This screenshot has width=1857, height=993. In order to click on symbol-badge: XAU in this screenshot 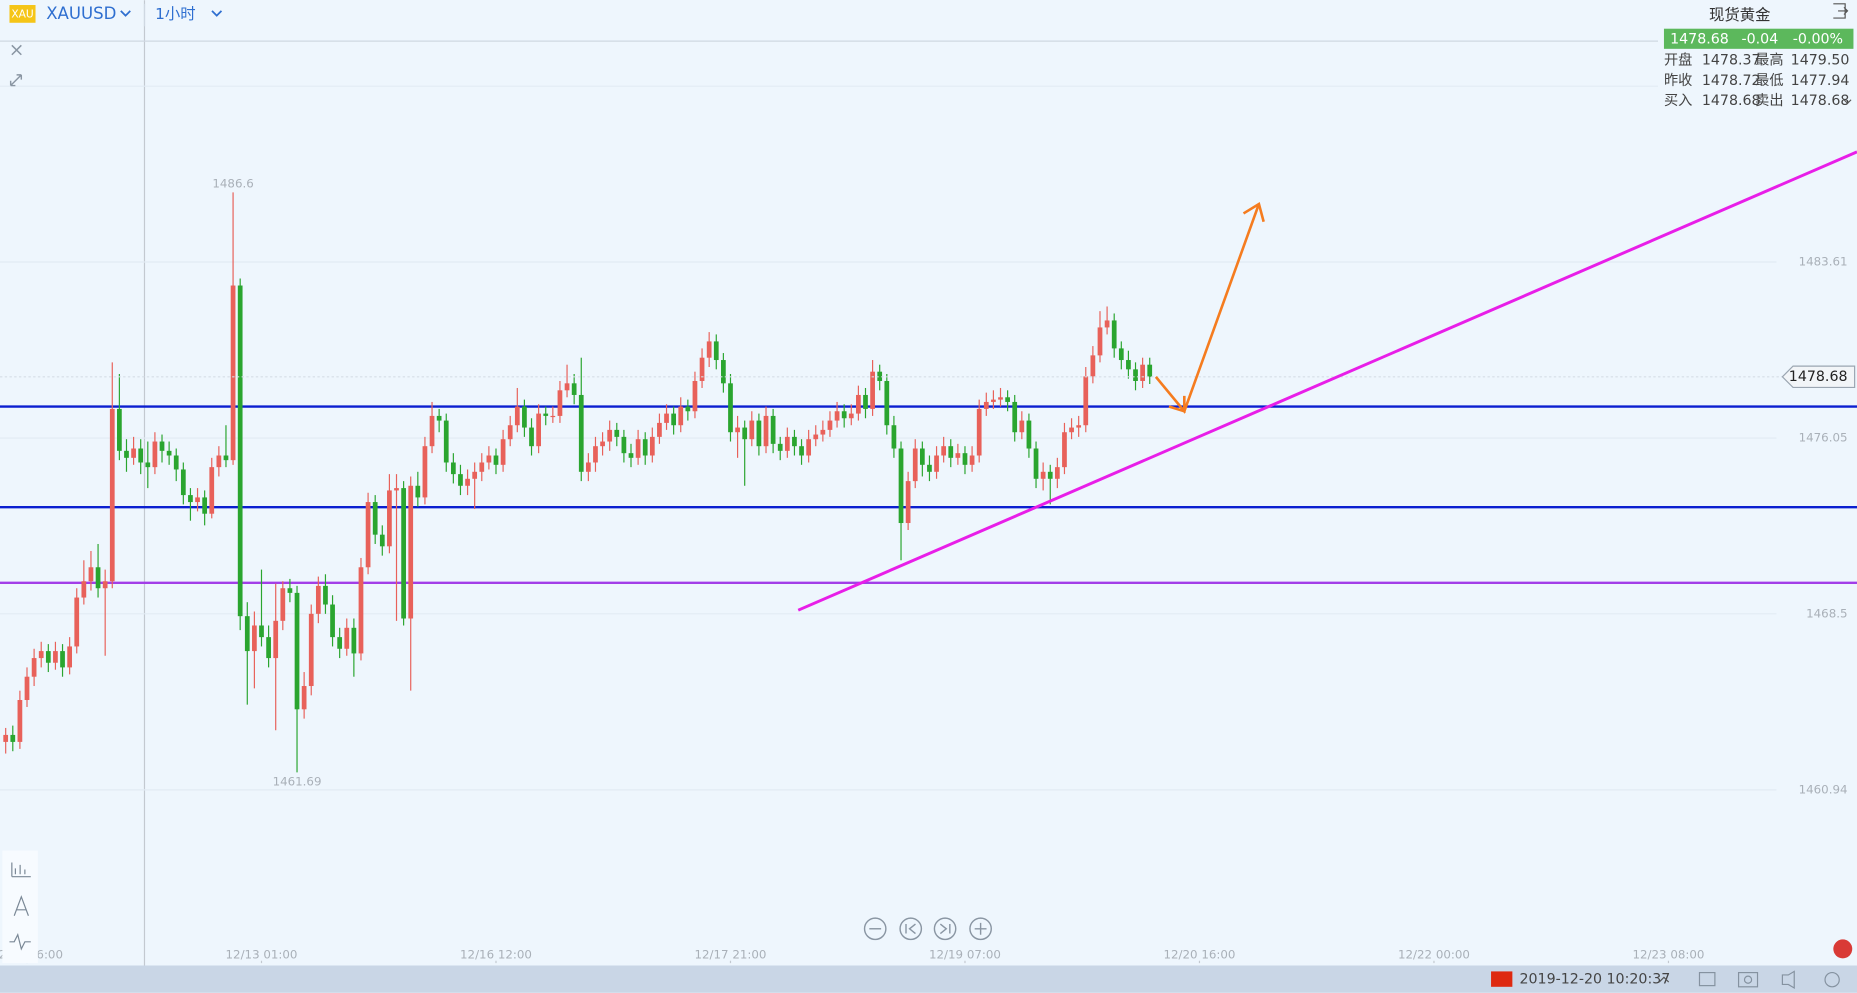, I will do `click(22, 13)`.